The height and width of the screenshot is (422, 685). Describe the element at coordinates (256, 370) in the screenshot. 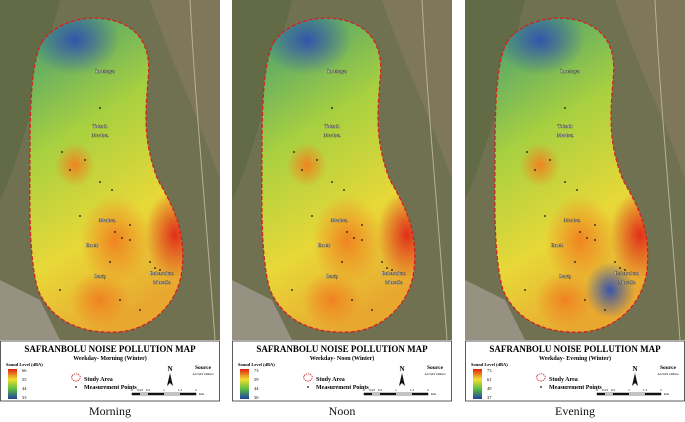

I see `legend-tick: 73` at that location.